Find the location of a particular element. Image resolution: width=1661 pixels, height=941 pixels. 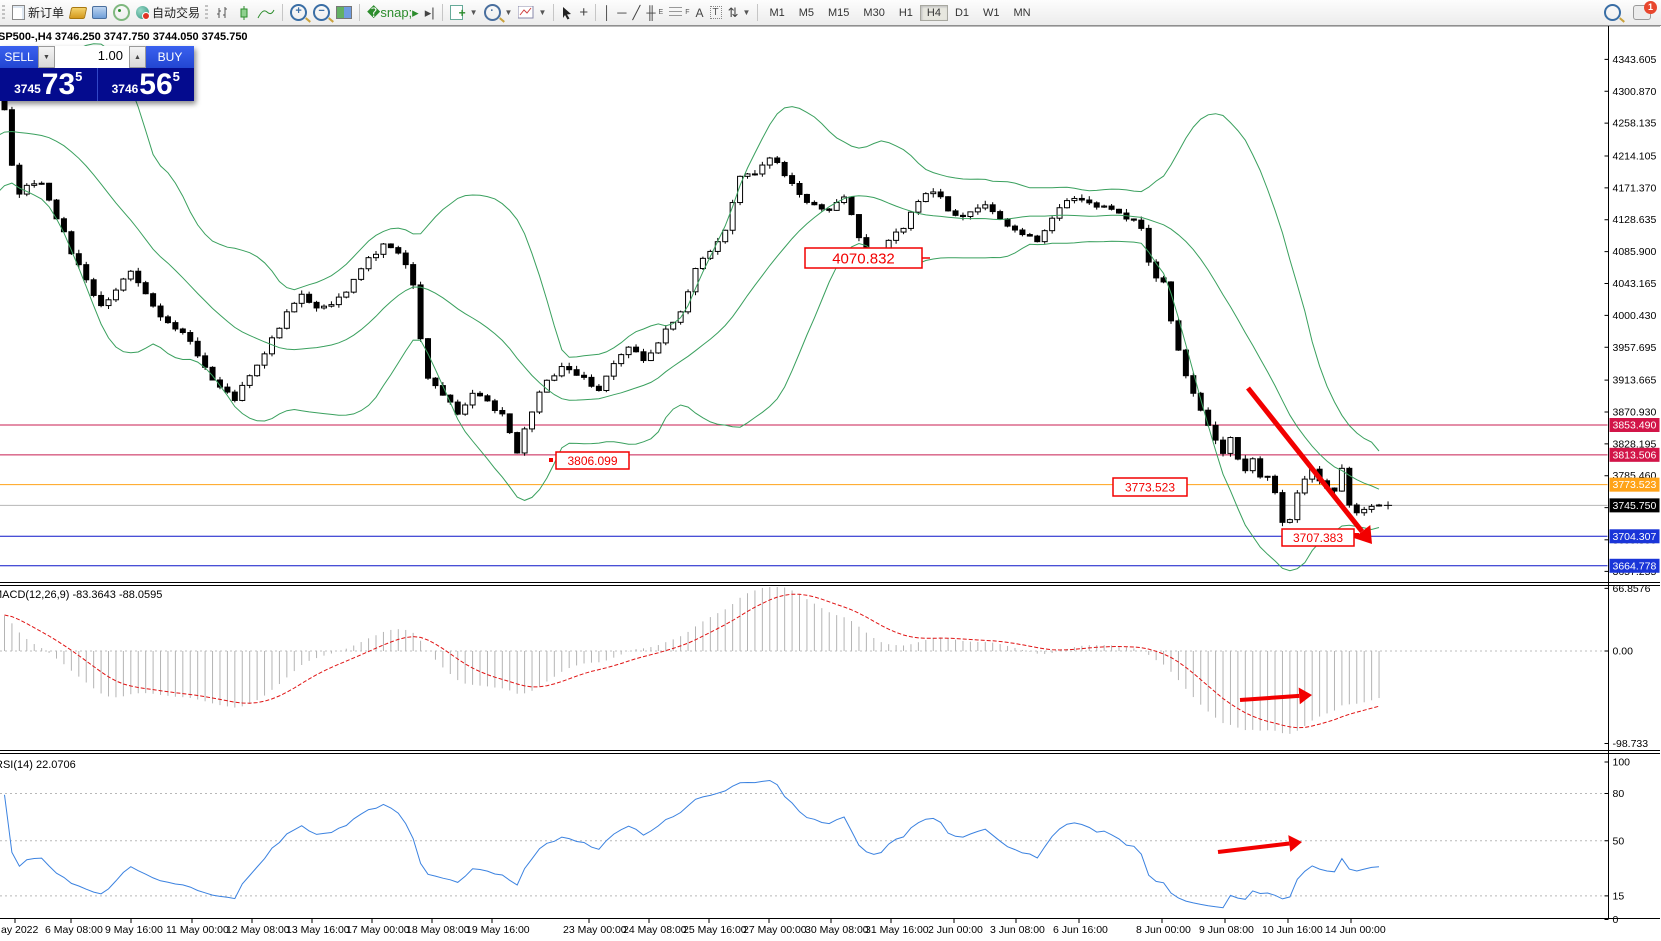

line-chart-mode-button is located at coordinates (266, 13).